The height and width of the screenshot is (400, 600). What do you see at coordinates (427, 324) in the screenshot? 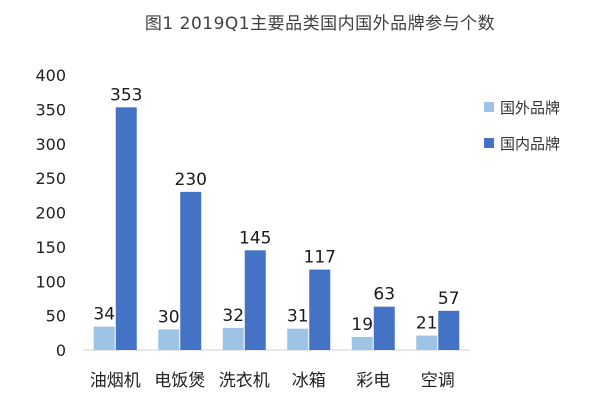
I see `data-label-foreign: 21` at bounding box center [427, 324].